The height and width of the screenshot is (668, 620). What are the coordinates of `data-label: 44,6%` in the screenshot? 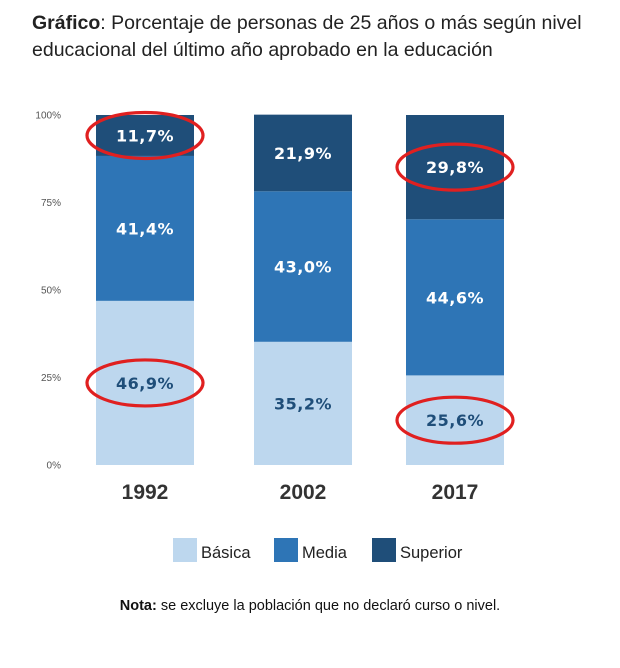 It's located at (455, 297).